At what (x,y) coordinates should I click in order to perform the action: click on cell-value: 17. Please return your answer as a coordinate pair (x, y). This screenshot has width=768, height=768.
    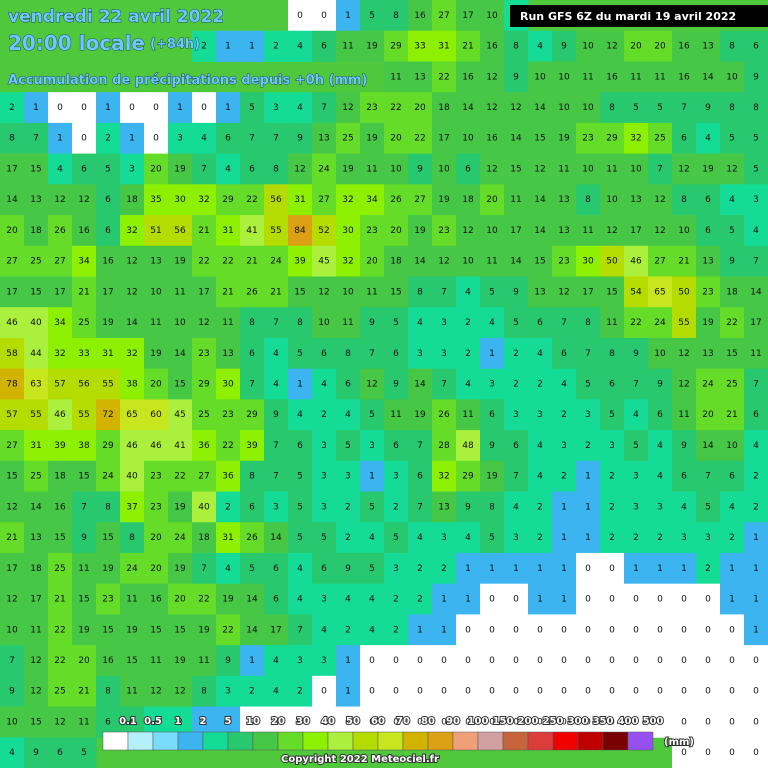
    Looking at the image, I should click on (635, 231).